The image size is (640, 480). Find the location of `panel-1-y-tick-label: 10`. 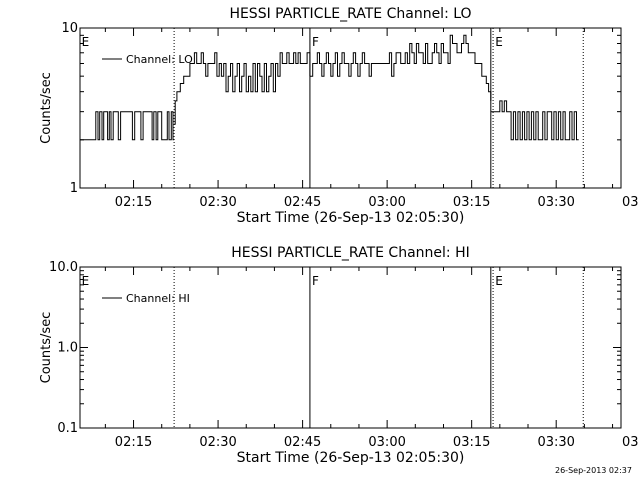

panel-1-y-tick-label: 10 is located at coordinates (69, 28).